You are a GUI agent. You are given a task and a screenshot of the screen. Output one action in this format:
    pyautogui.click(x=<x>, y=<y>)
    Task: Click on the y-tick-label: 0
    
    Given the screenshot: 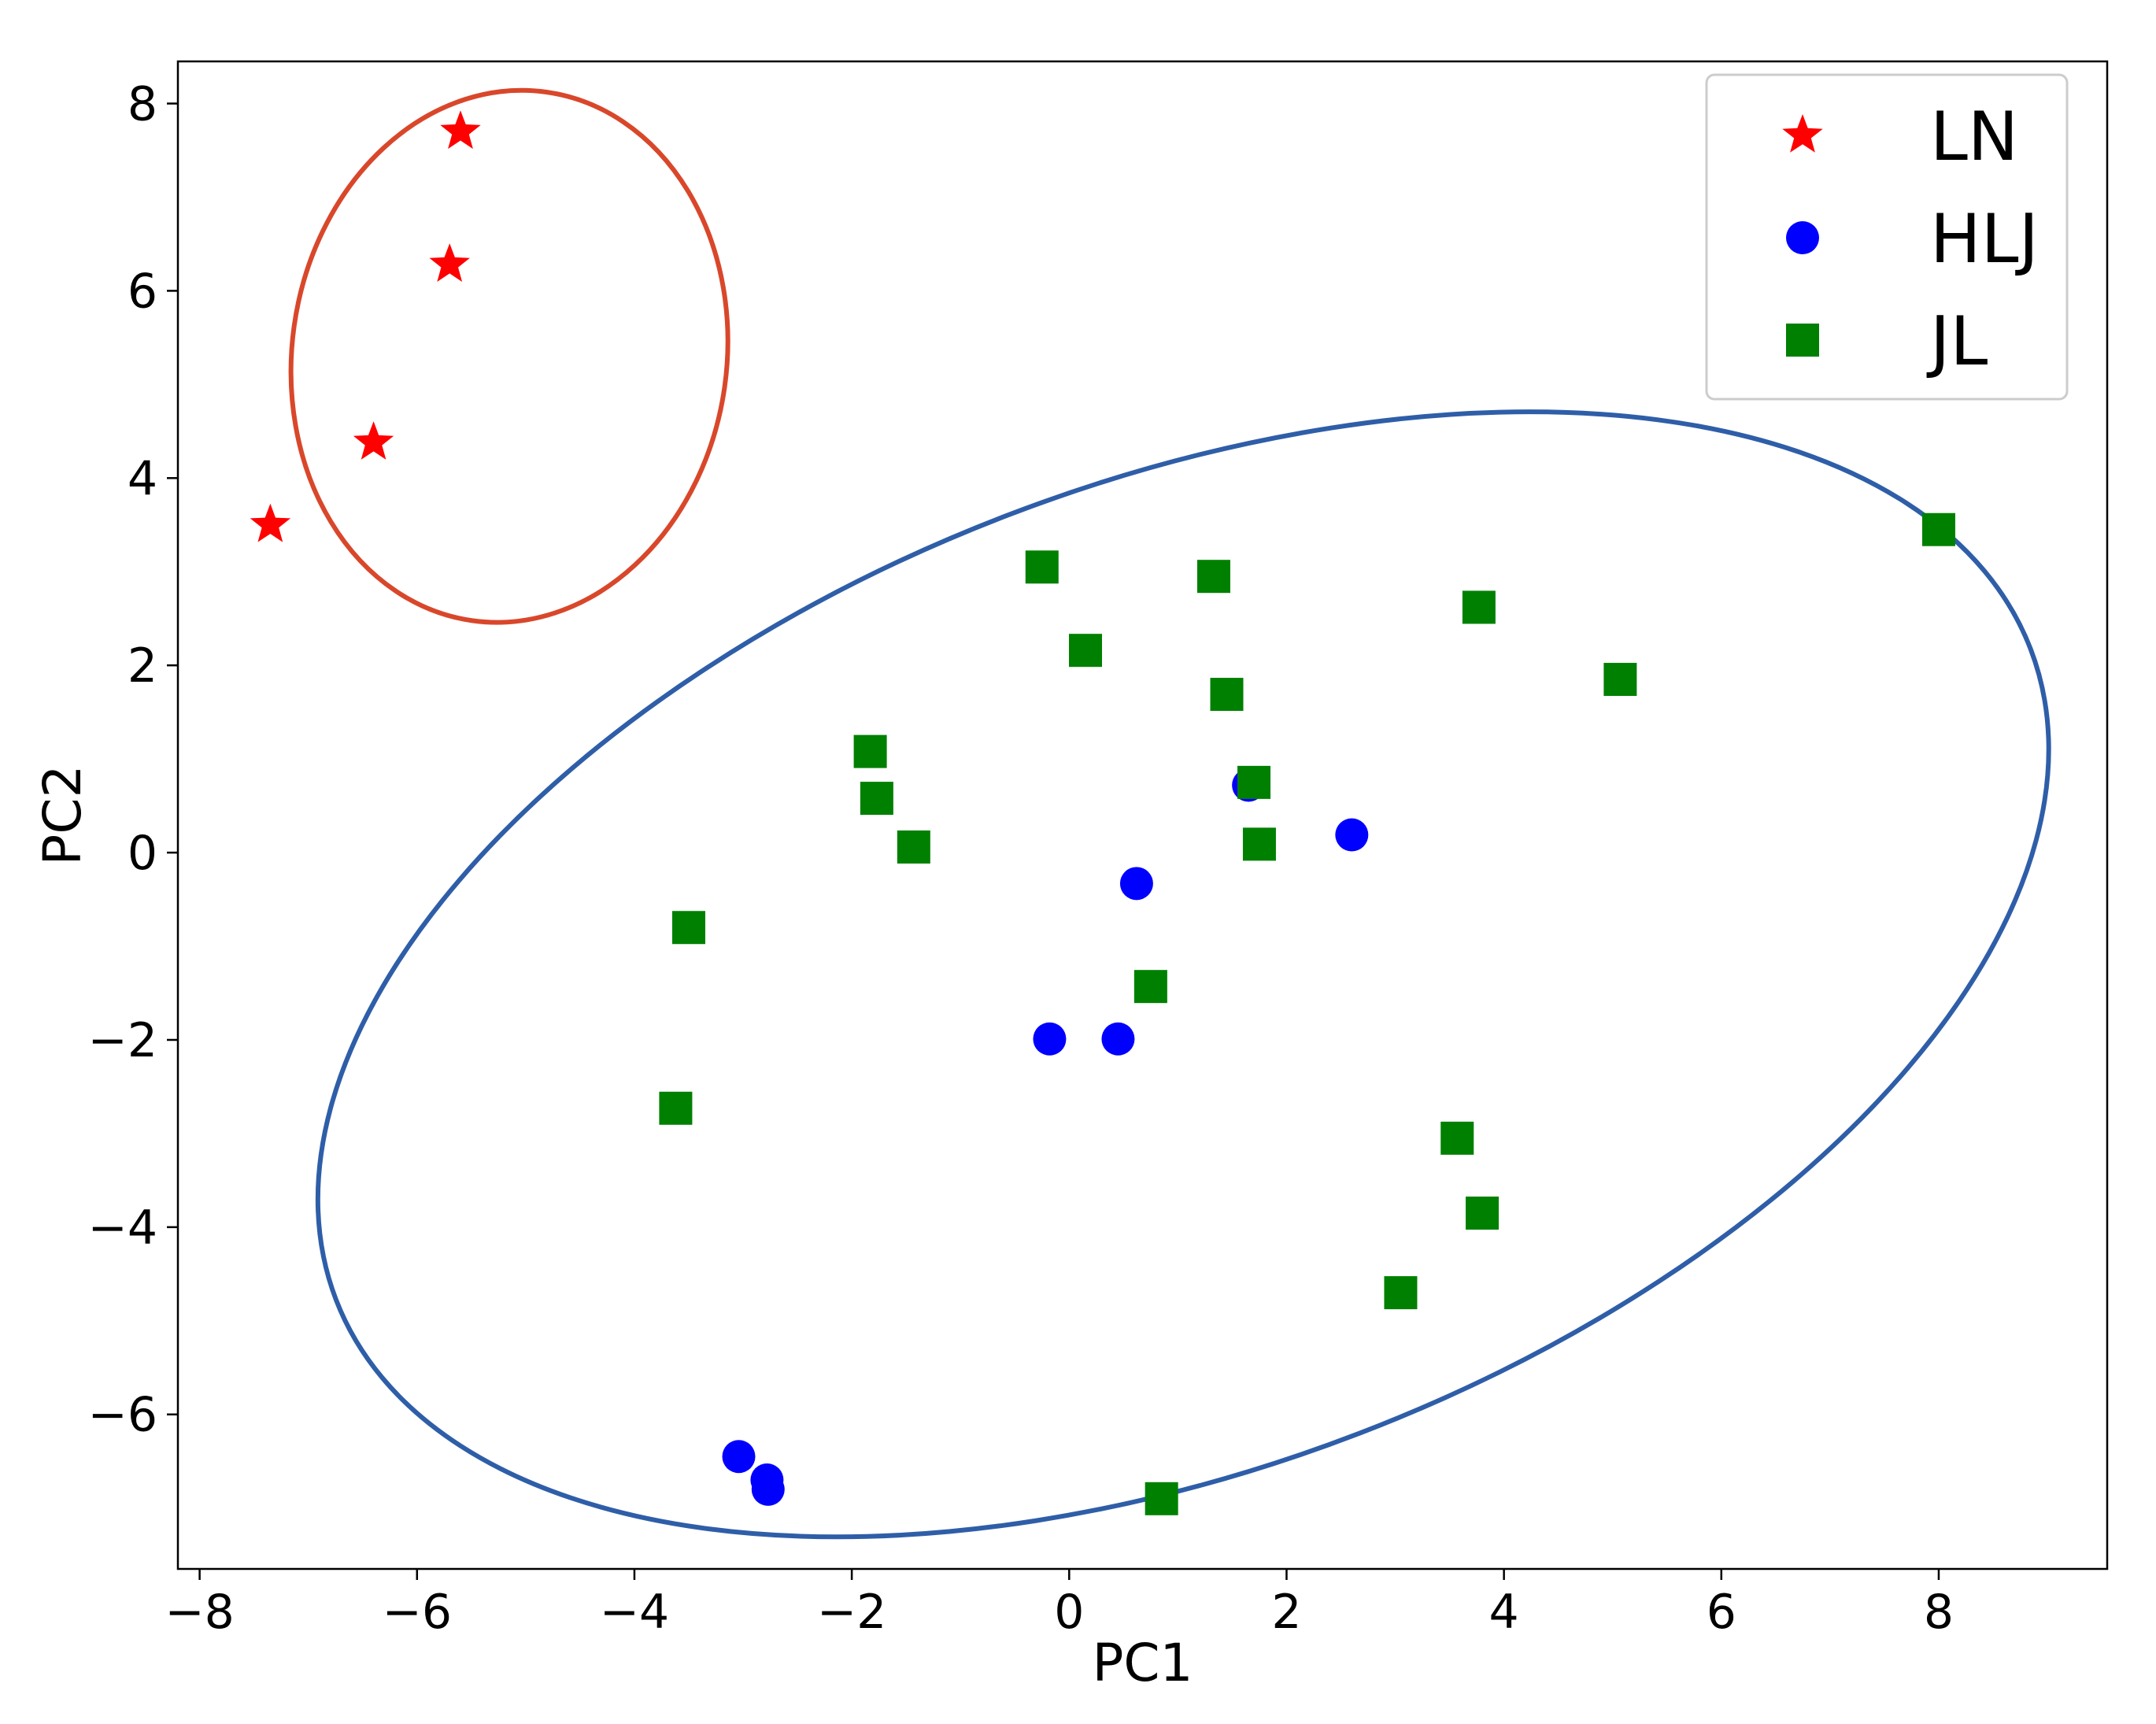 What is the action you would take?
    pyautogui.click(x=142, y=853)
    